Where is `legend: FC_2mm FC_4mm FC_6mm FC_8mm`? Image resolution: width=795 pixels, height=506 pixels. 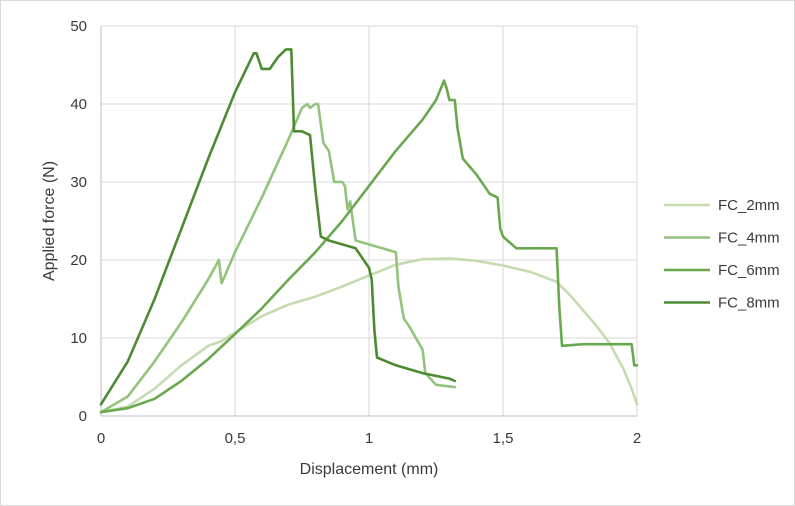
legend: FC_2mm FC_4mm FC_6mm FC_8mm is located at coordinates (722, 254).